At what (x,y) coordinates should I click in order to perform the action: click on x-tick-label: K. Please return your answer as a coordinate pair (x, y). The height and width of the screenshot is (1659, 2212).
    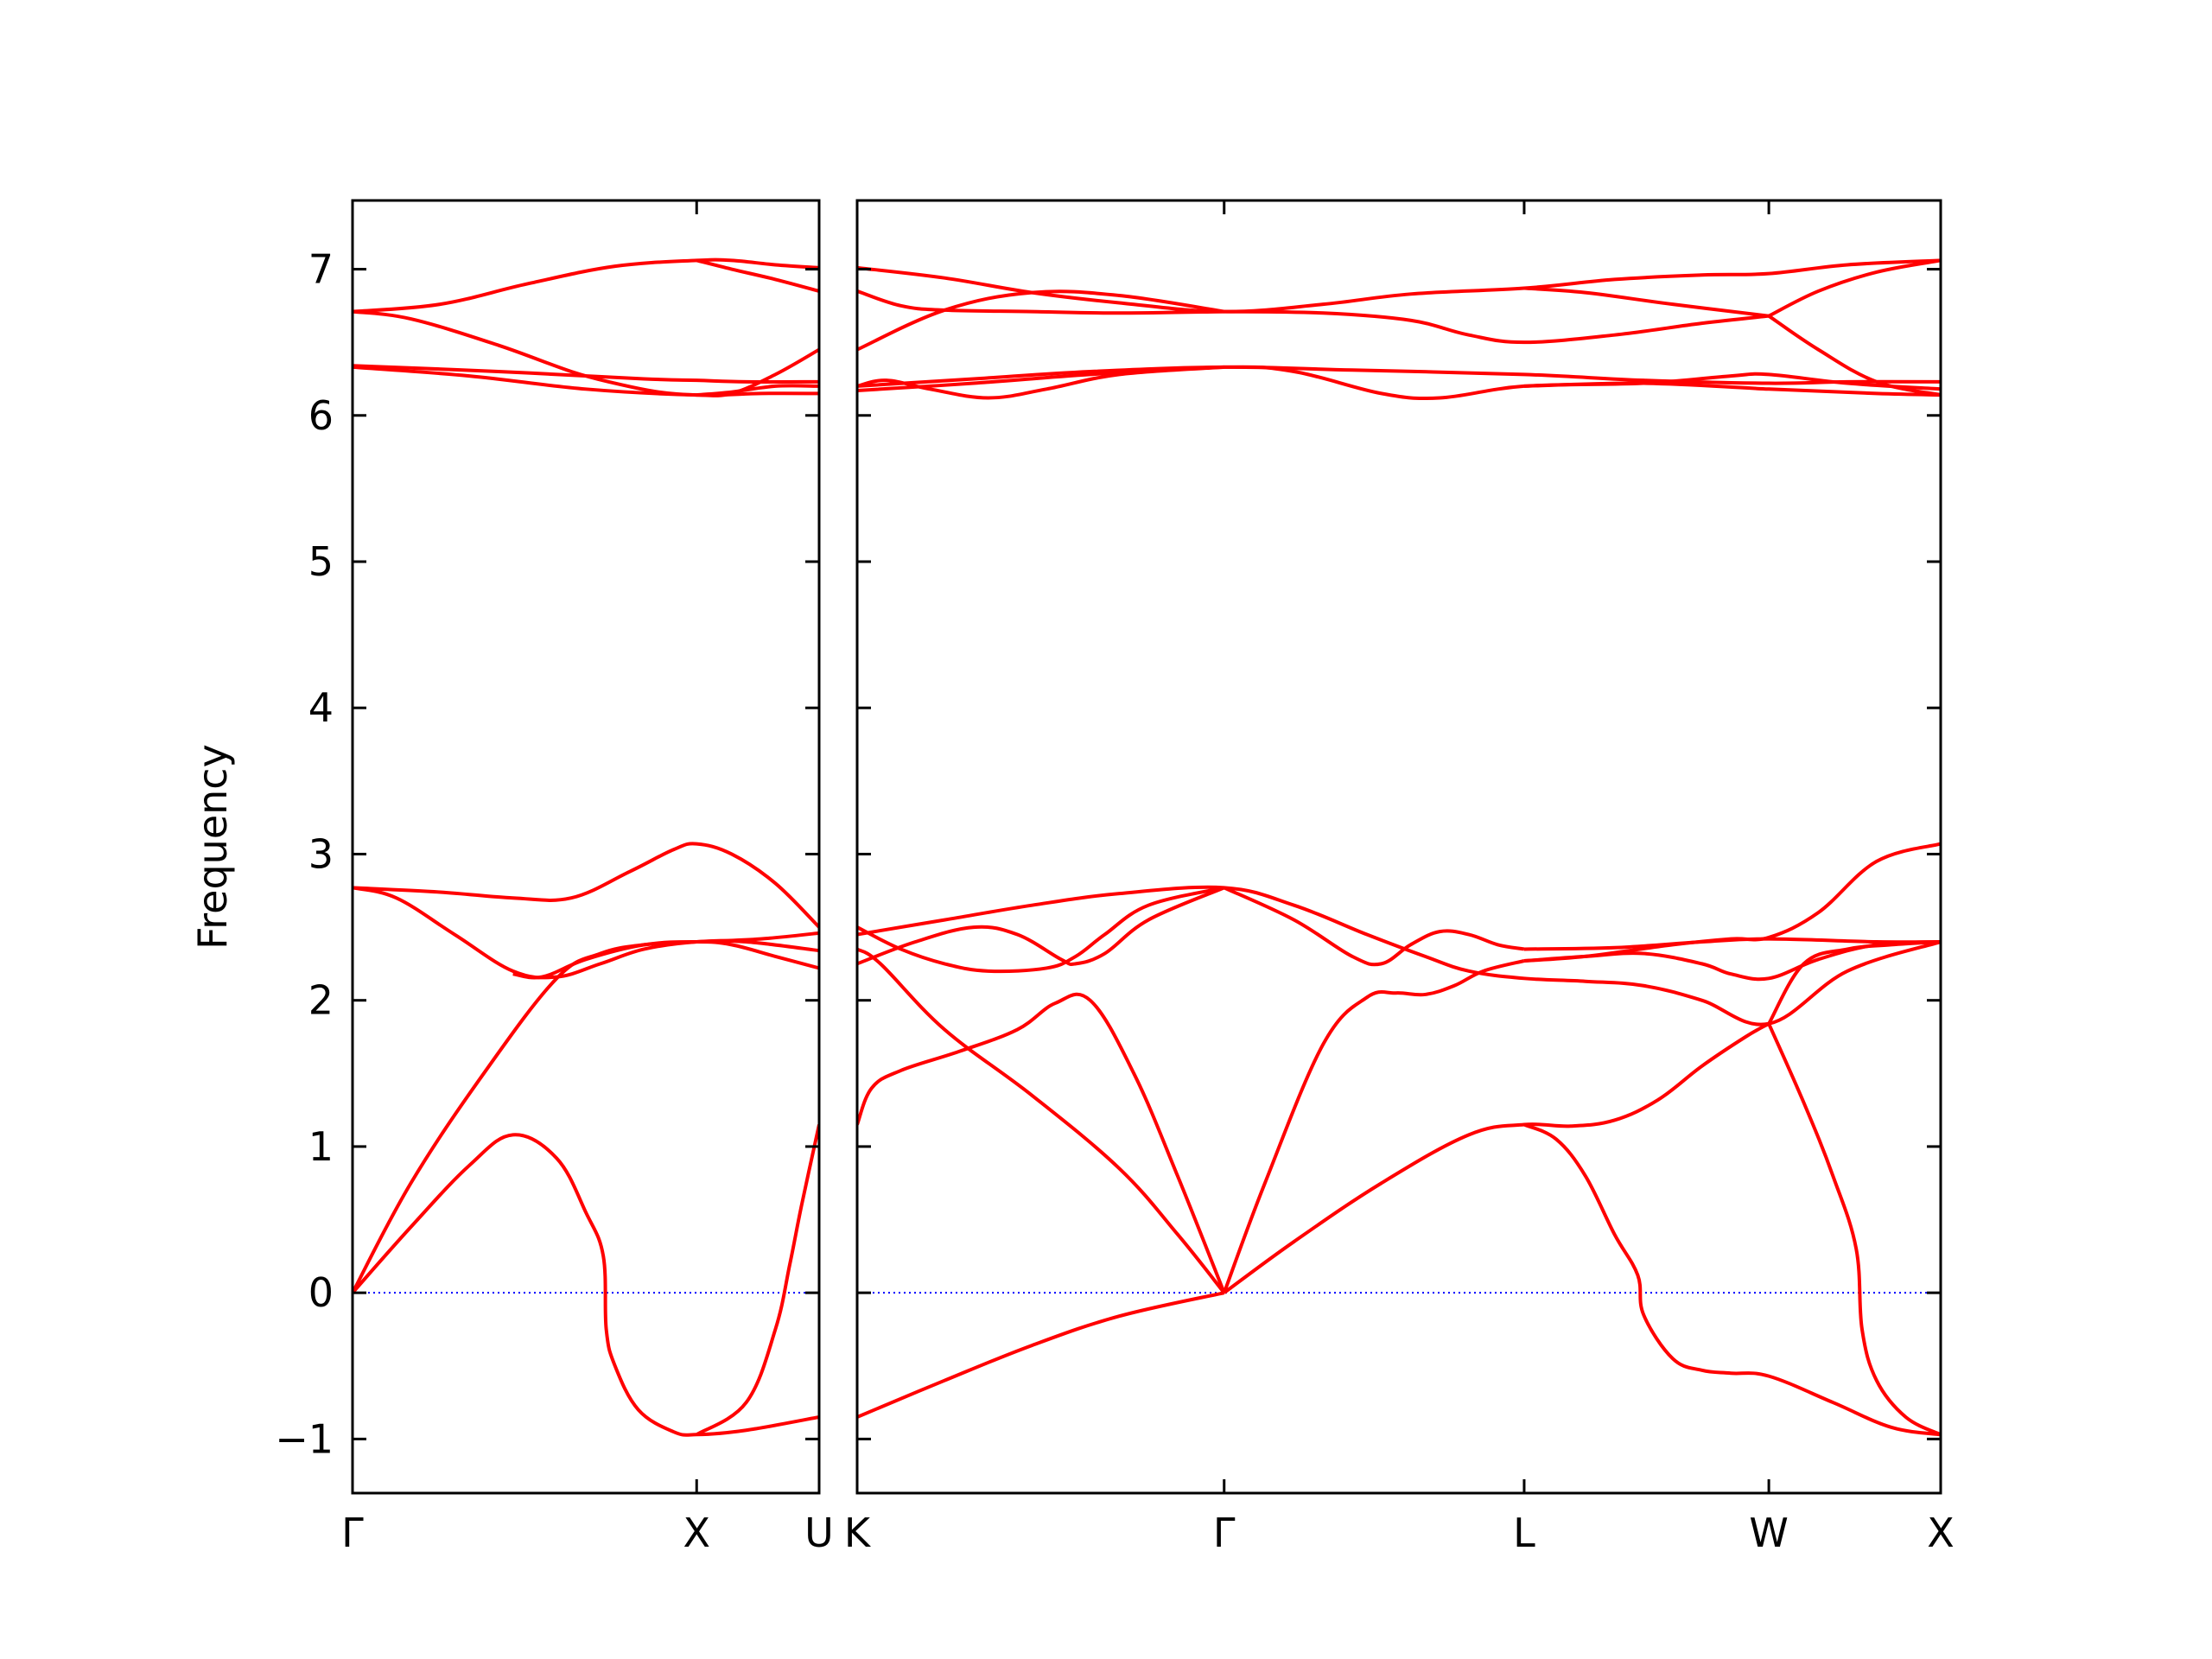
    Looking at the image, I should click on (858, 1533).